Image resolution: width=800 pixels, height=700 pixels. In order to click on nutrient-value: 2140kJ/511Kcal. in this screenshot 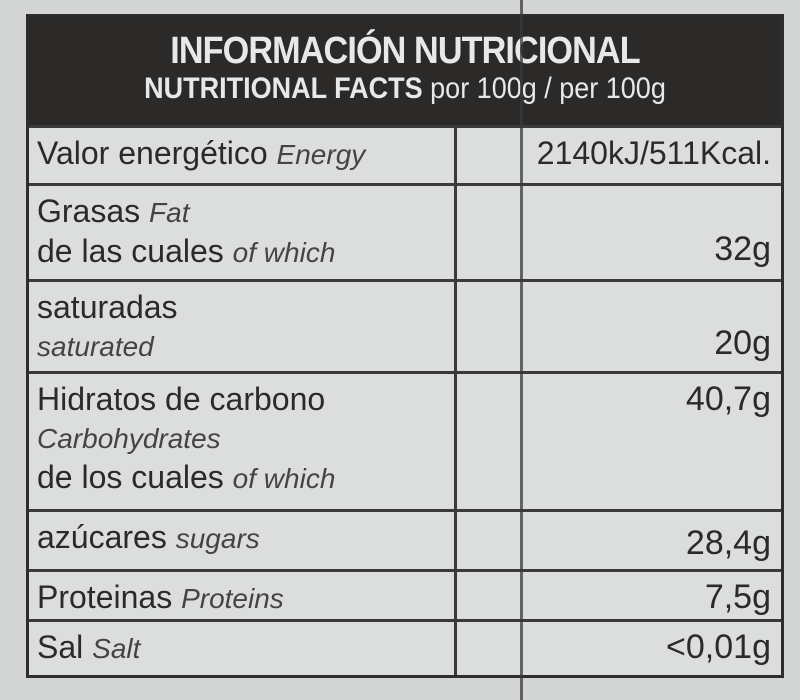, I will do `click(653, 153)`.